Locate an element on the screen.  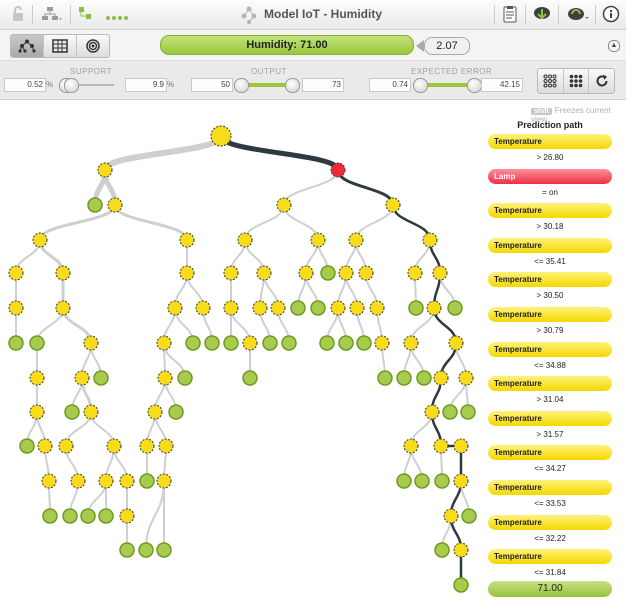
expected-error-min-handle is located at coordinates (420, 85).